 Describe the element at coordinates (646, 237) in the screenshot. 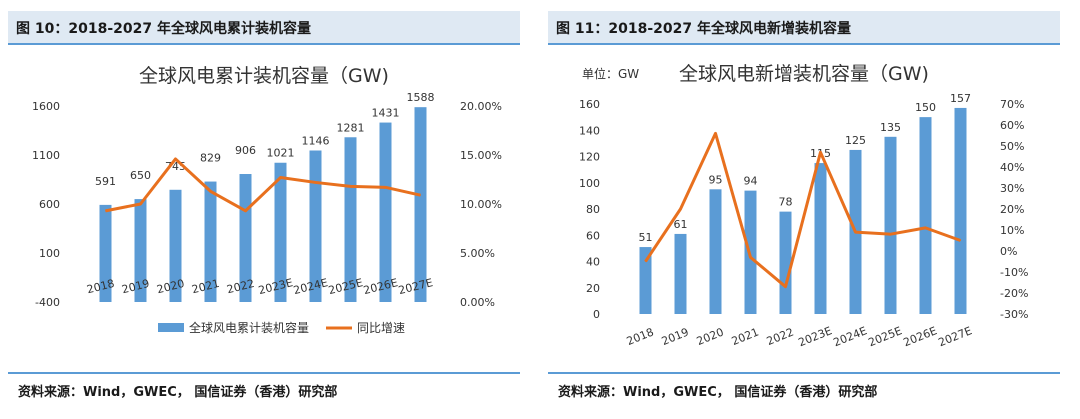

I see `bar-data-label: 51` at that location.